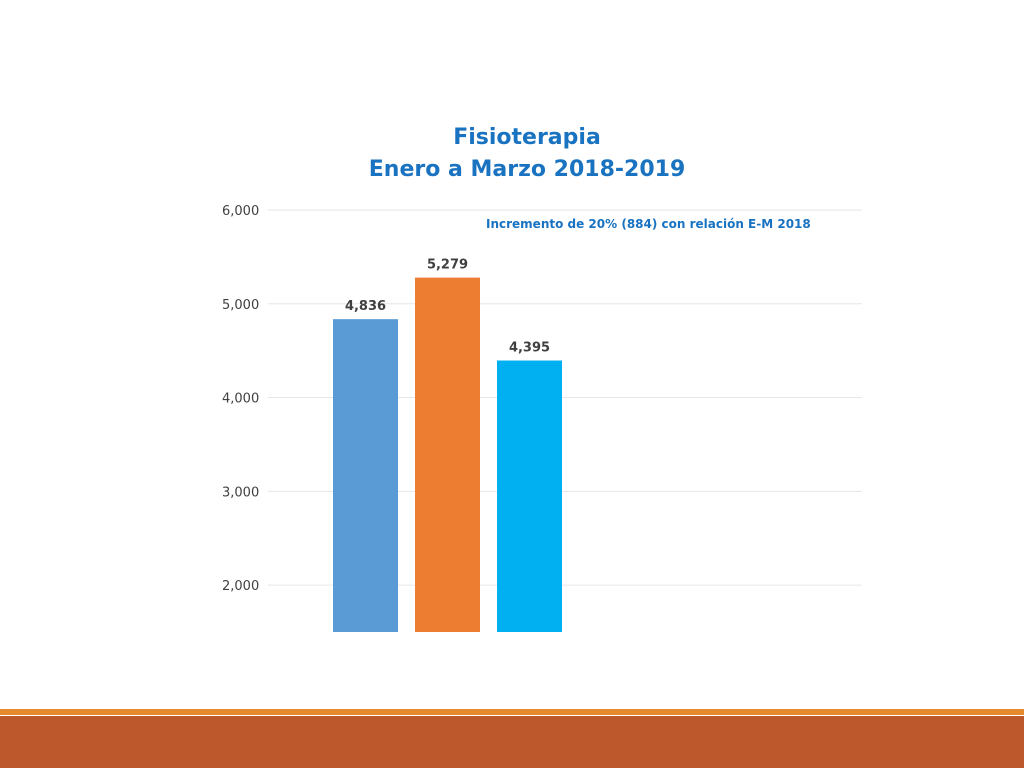 This screenshot has width=1024, height=768. Describe the element at coordinates (512, 154) in the screenshot. I see `chart-title-block: Fisioterapia Enero a Marzo 2018-2019` at that location.